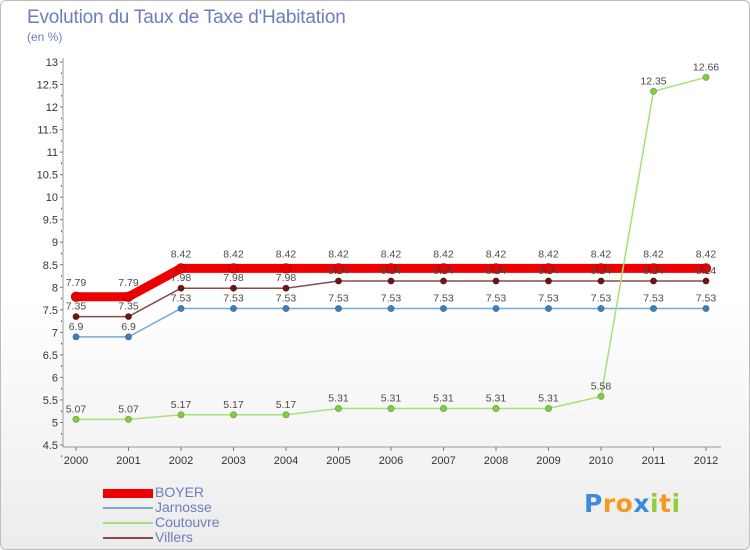  Describe the element at coordinates (128, 409) in the screenshot. I see `data-label: 5.07` at that location.